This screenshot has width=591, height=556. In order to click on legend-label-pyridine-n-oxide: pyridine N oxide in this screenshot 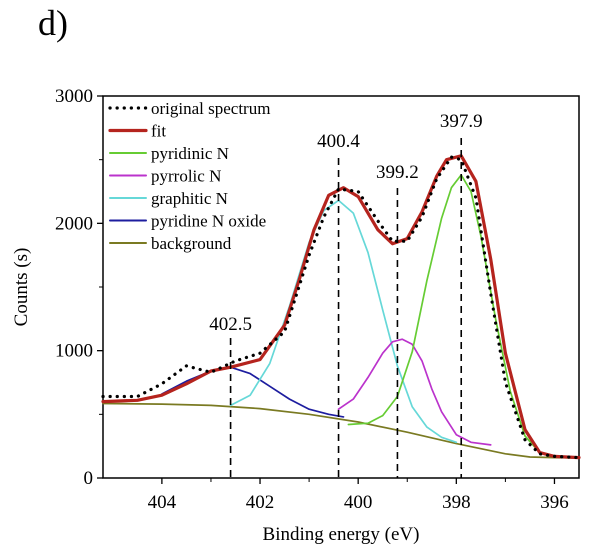, I will do `click(208, 221)`.